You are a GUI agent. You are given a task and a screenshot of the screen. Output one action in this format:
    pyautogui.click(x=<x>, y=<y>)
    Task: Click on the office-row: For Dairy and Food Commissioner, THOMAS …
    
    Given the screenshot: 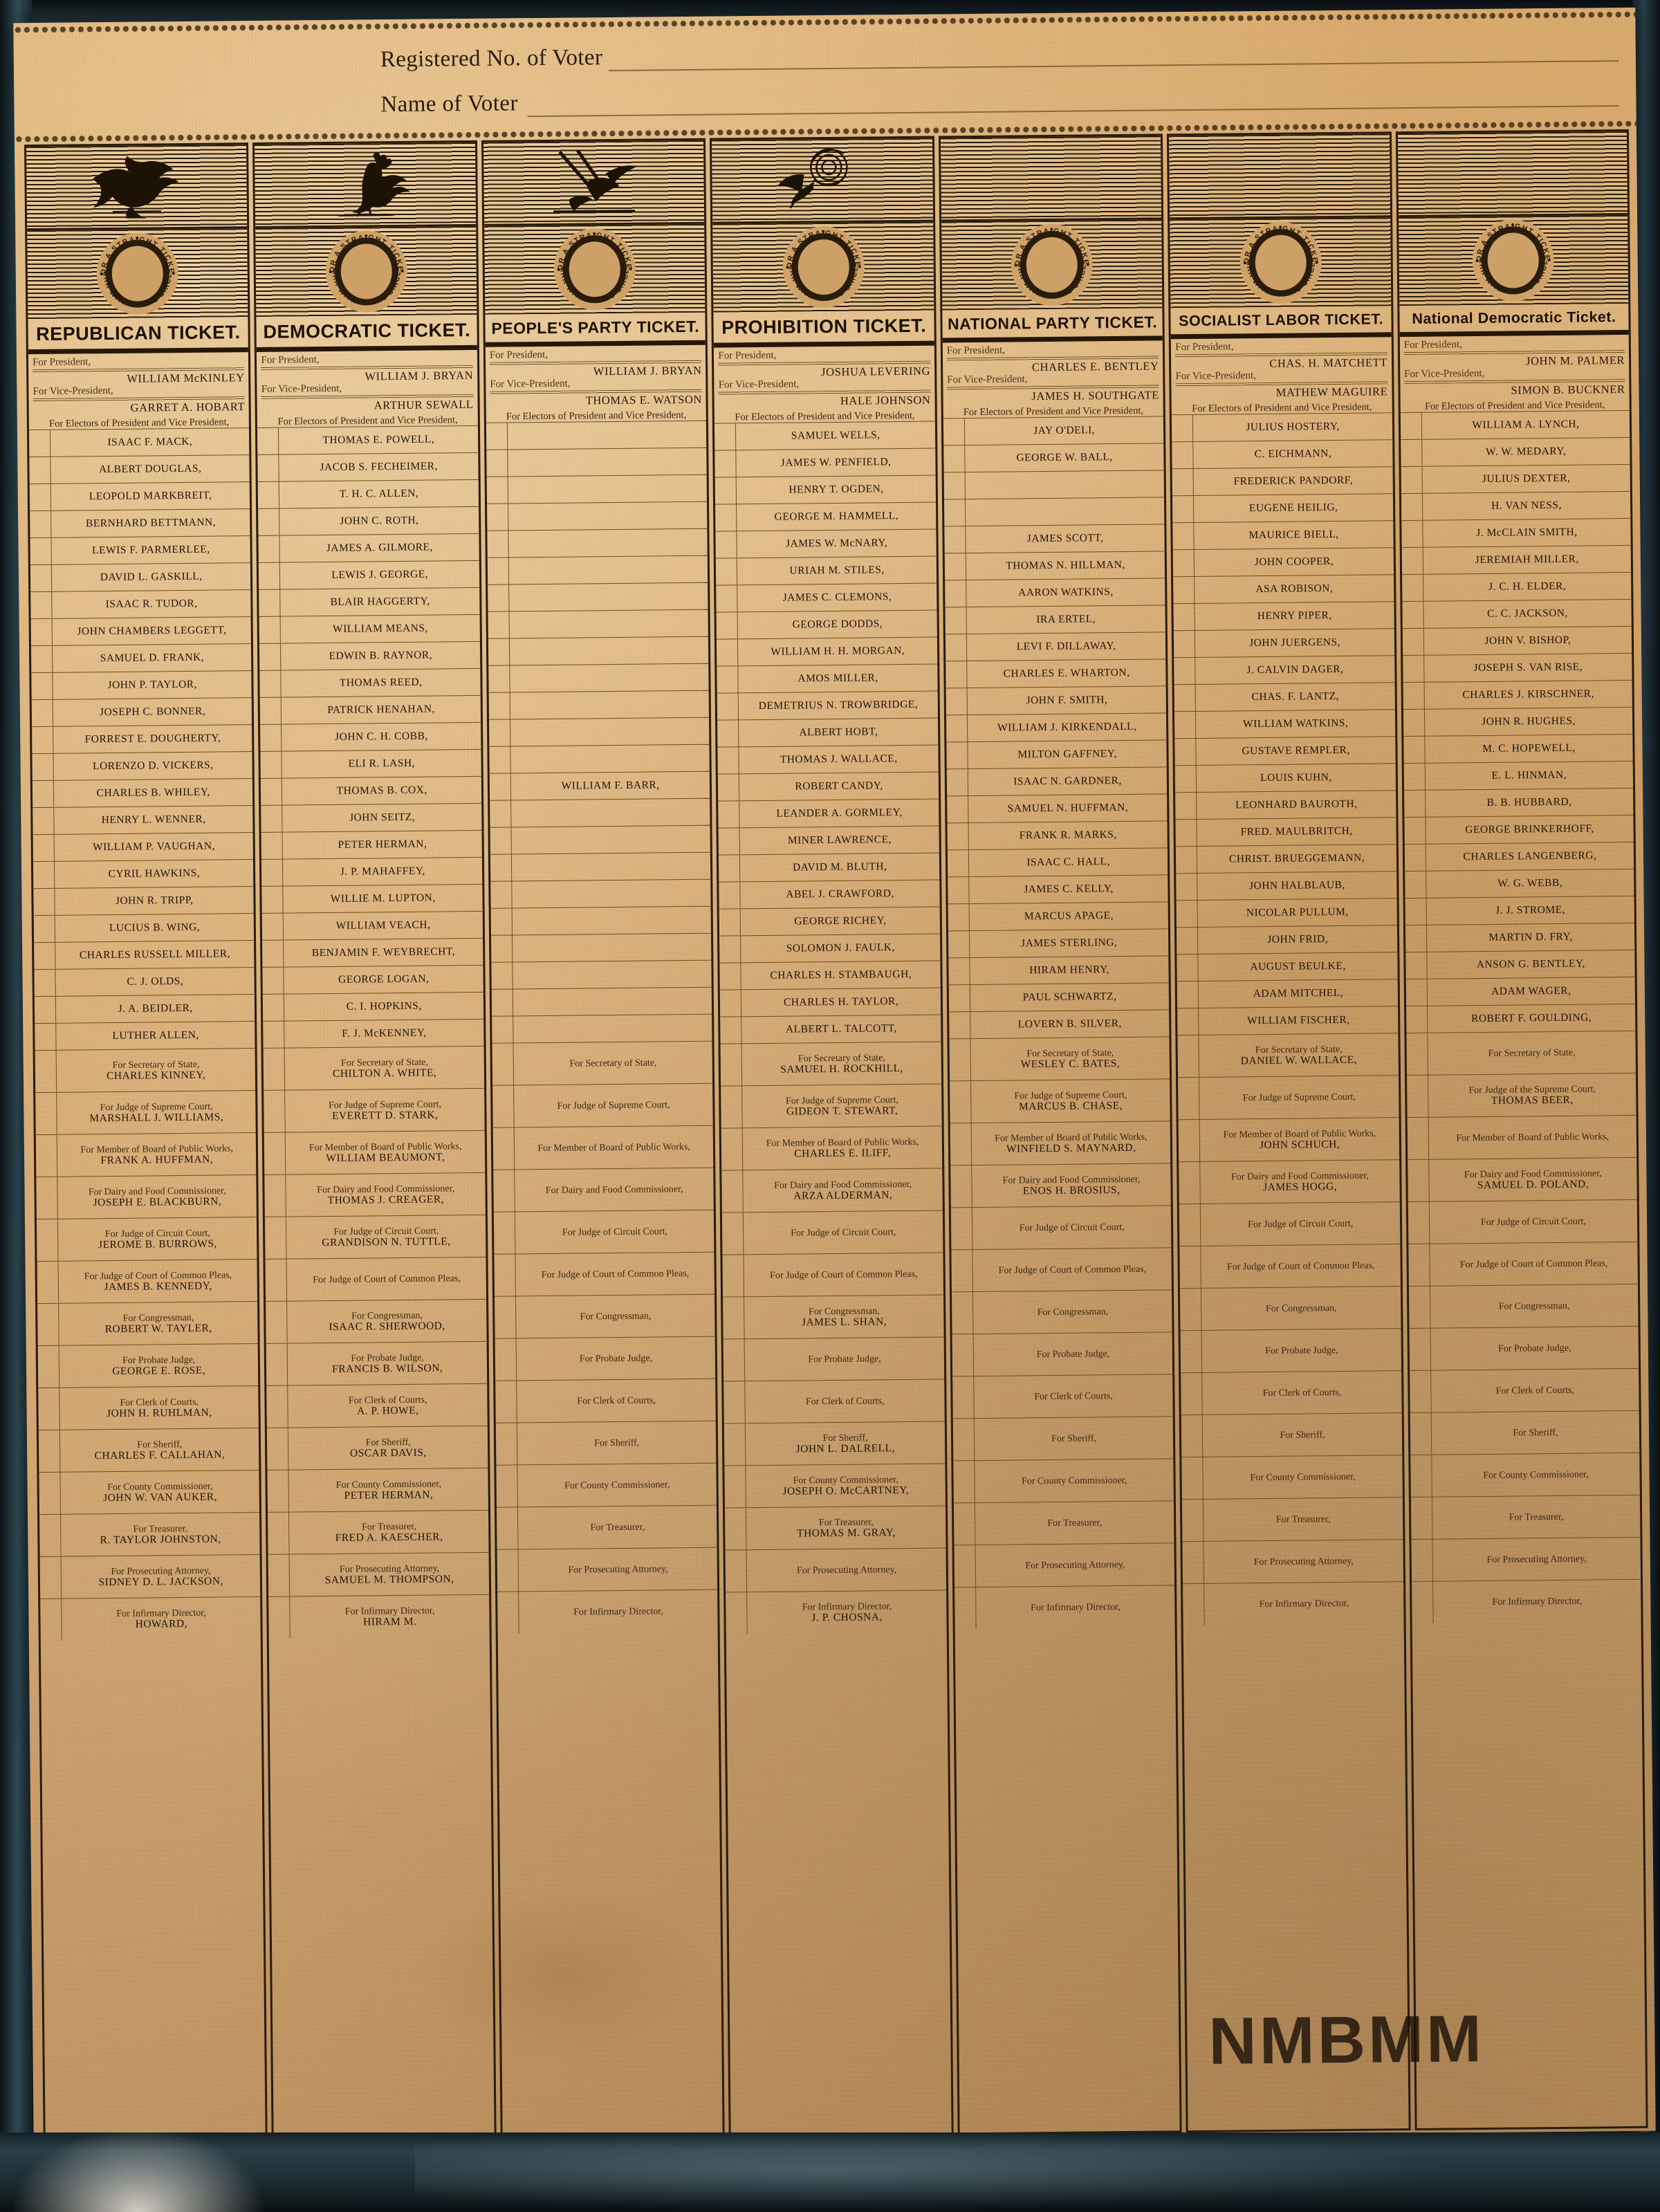 What is the action you would take?
    pyautogui.click(x=375, y=1195)
    